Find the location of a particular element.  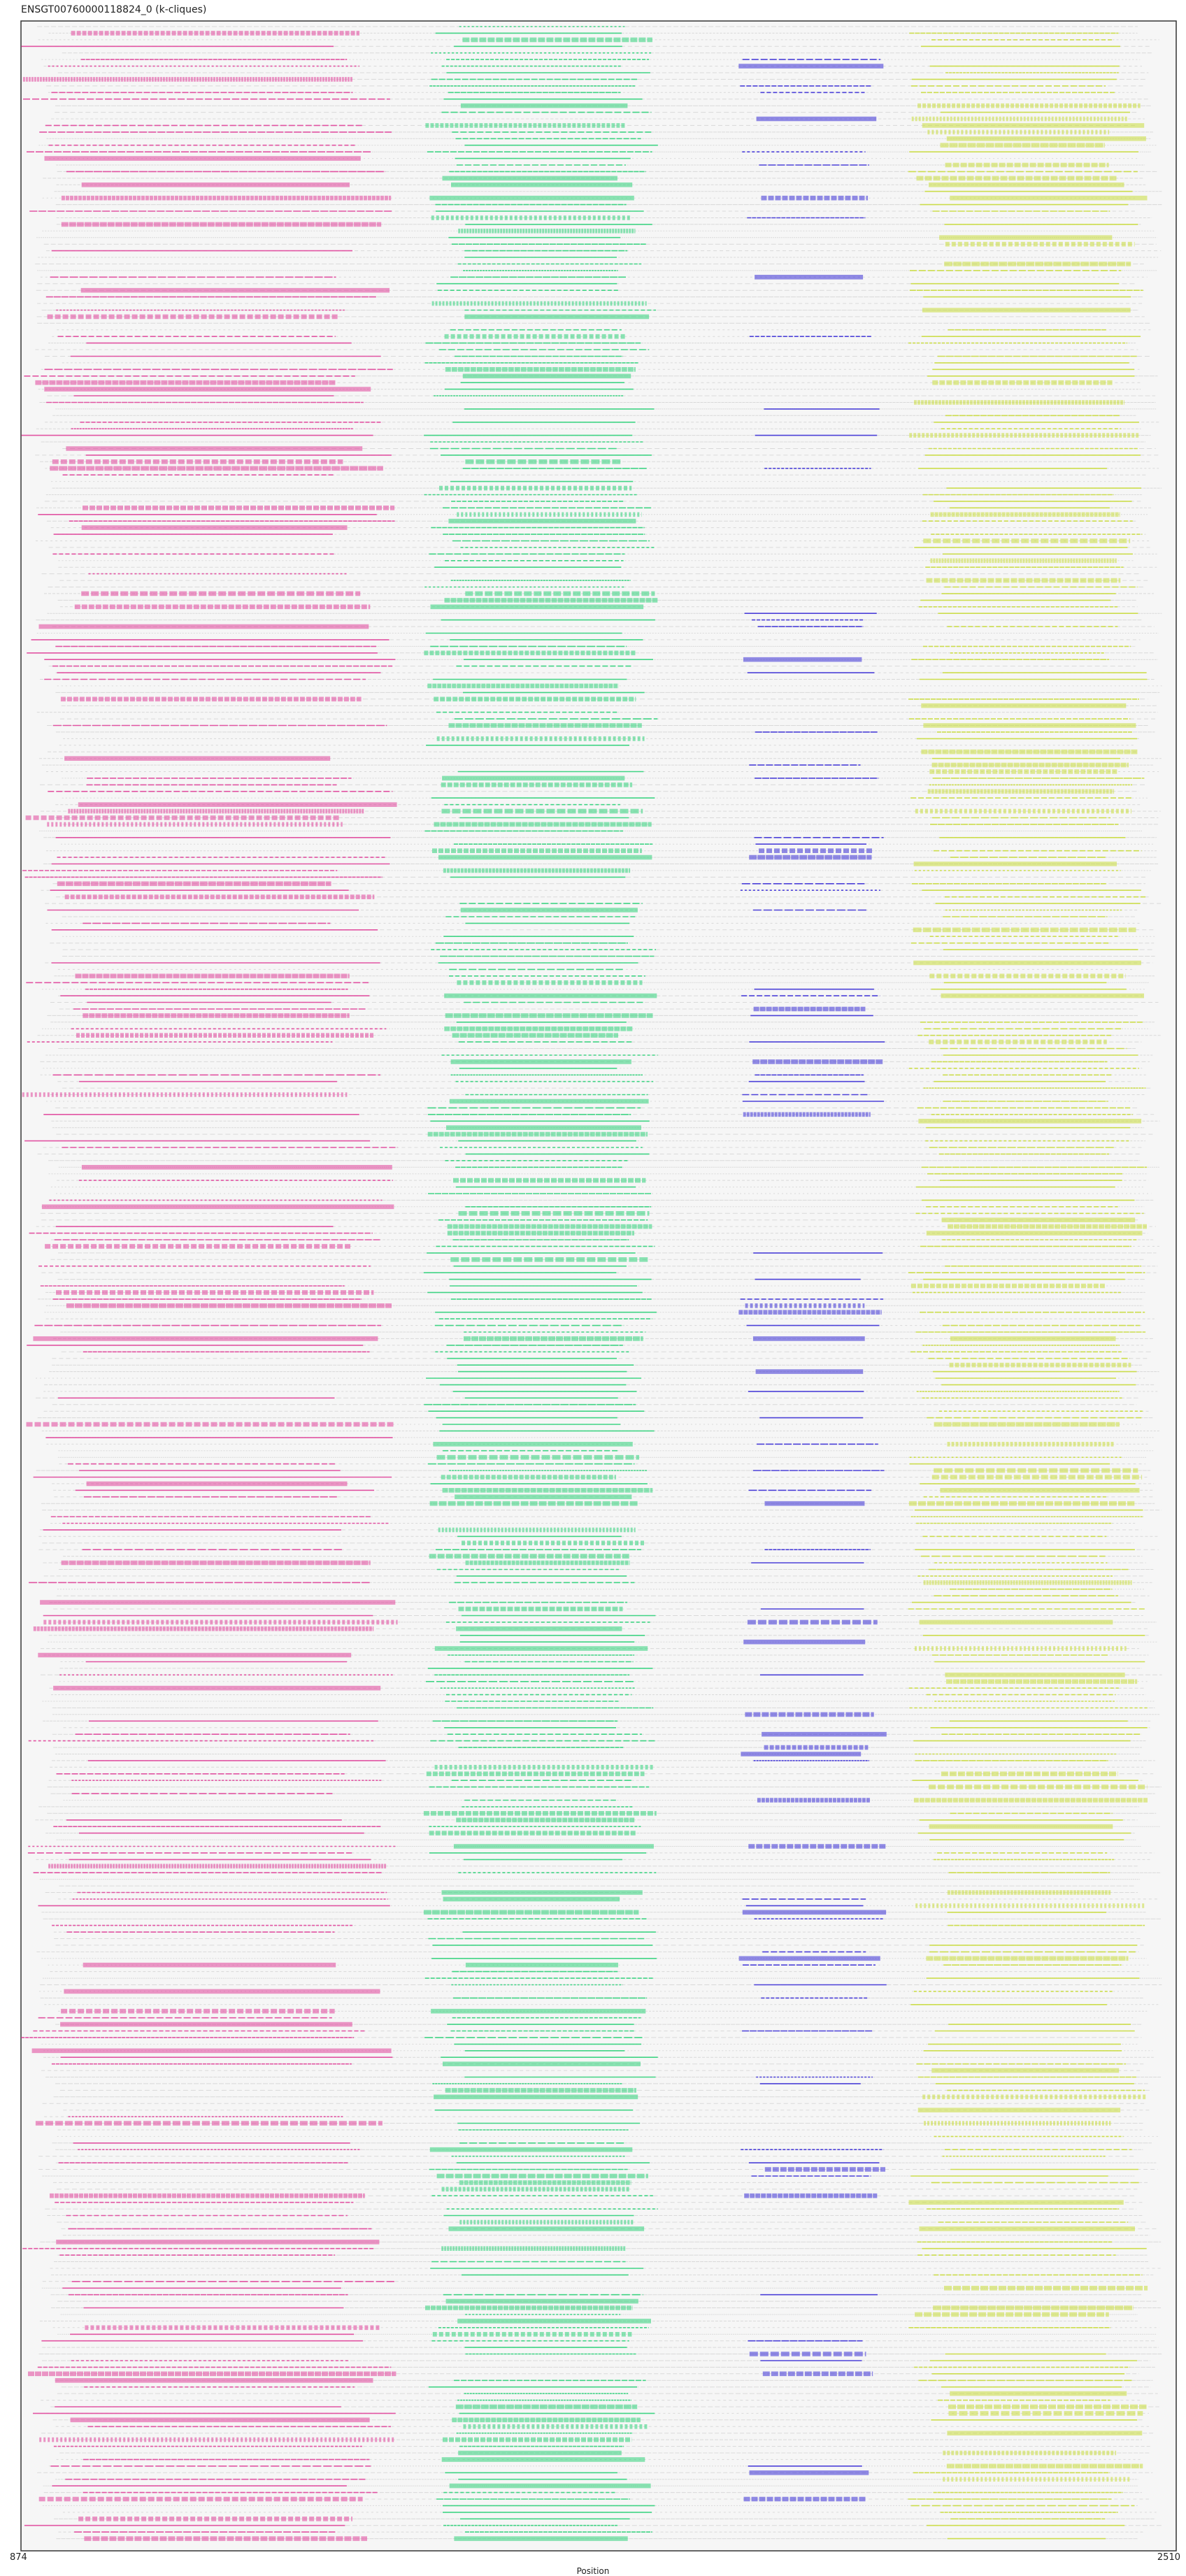

chart-title: ENSGT00760000118824_0 (k-cliques) is located at coordinates (114, 9).